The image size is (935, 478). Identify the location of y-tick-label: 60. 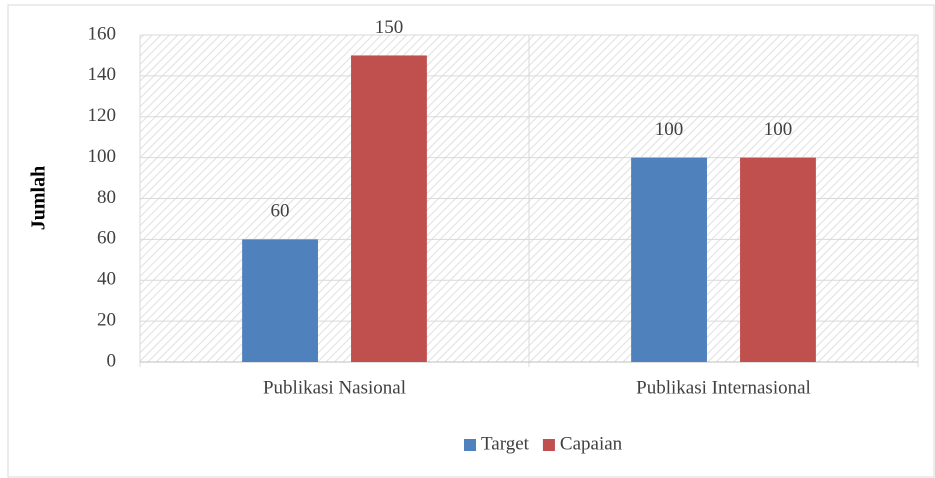
(106, 238).